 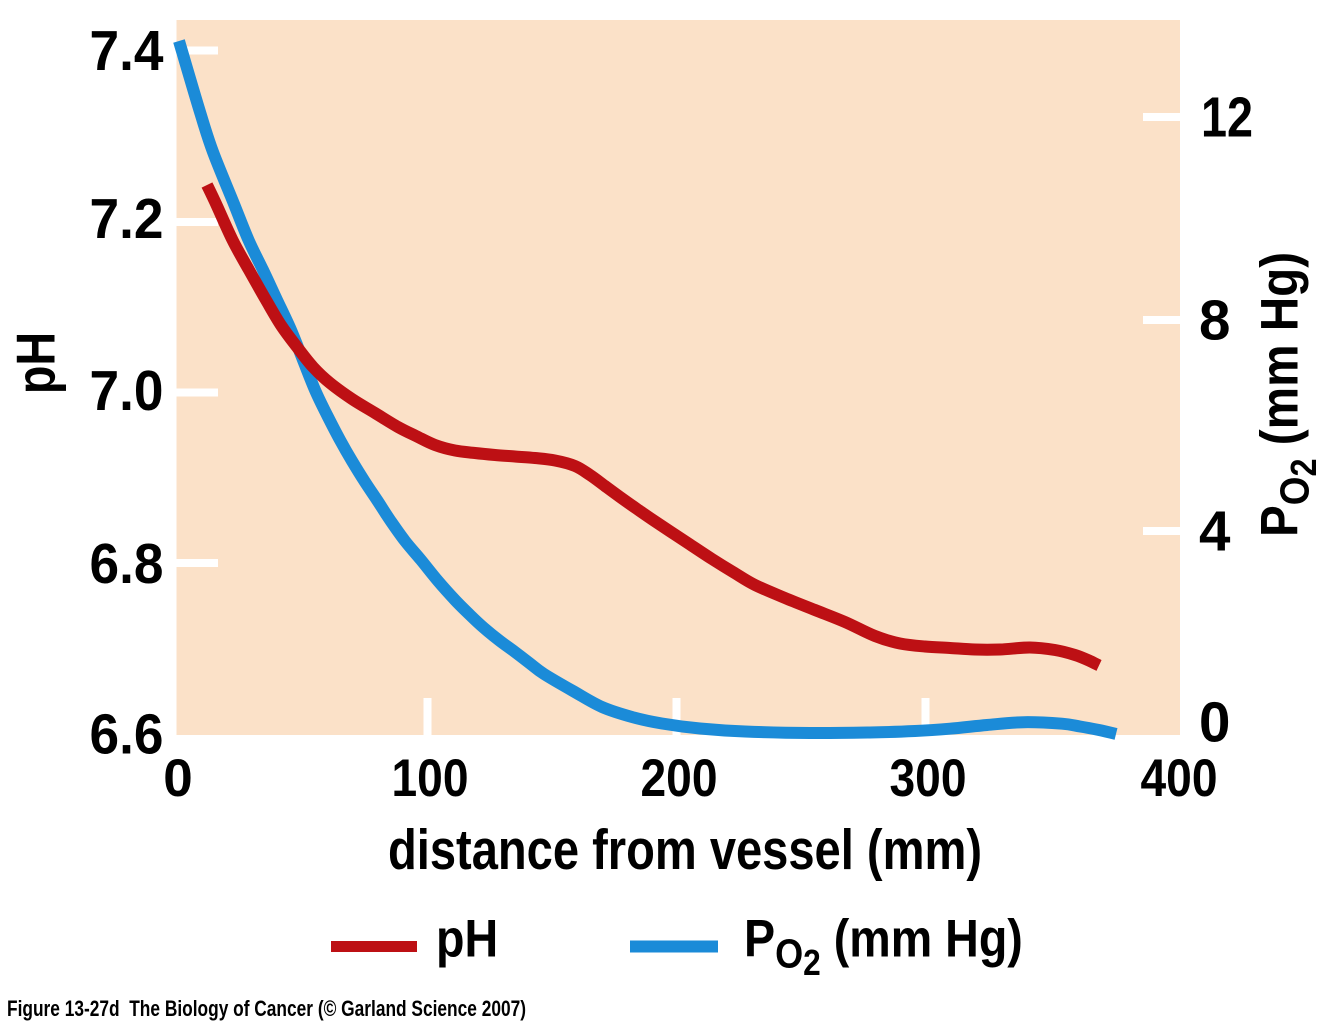 I want to click on svg-text: 4, so click(x=1215, y=531).